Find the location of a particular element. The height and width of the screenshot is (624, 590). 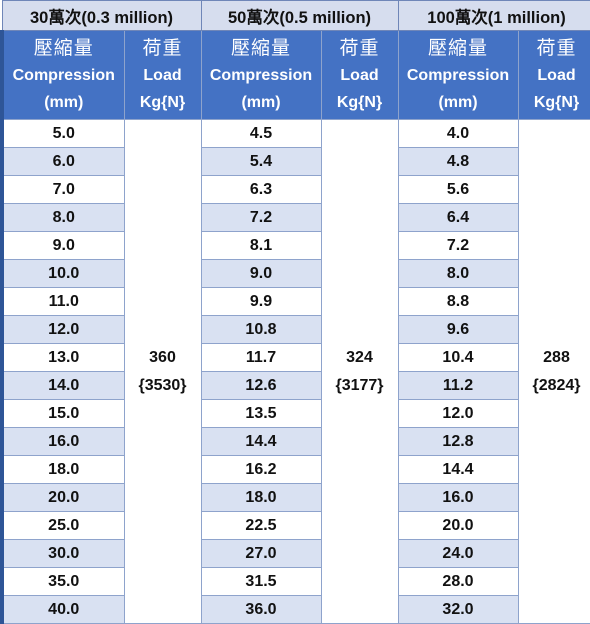

table-row: 6.0 5.4 4.8 is located at coordinates (296, 162).